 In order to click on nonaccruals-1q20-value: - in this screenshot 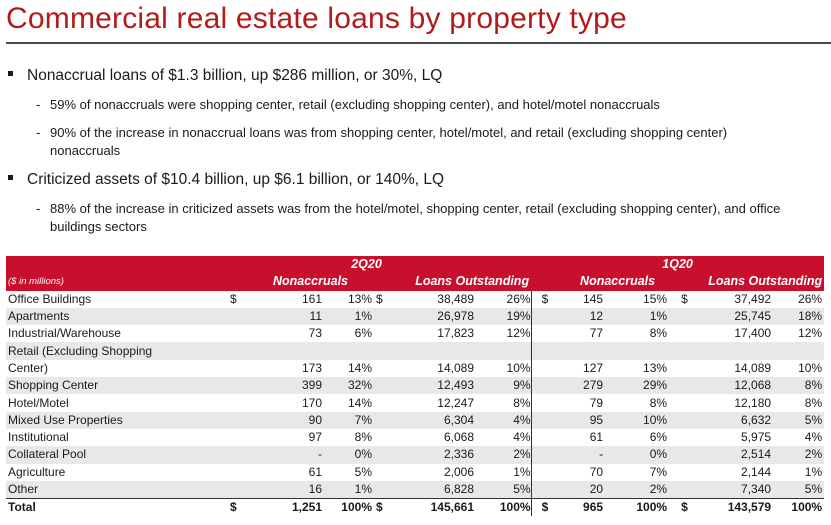, I will do `click(580, 455)`.